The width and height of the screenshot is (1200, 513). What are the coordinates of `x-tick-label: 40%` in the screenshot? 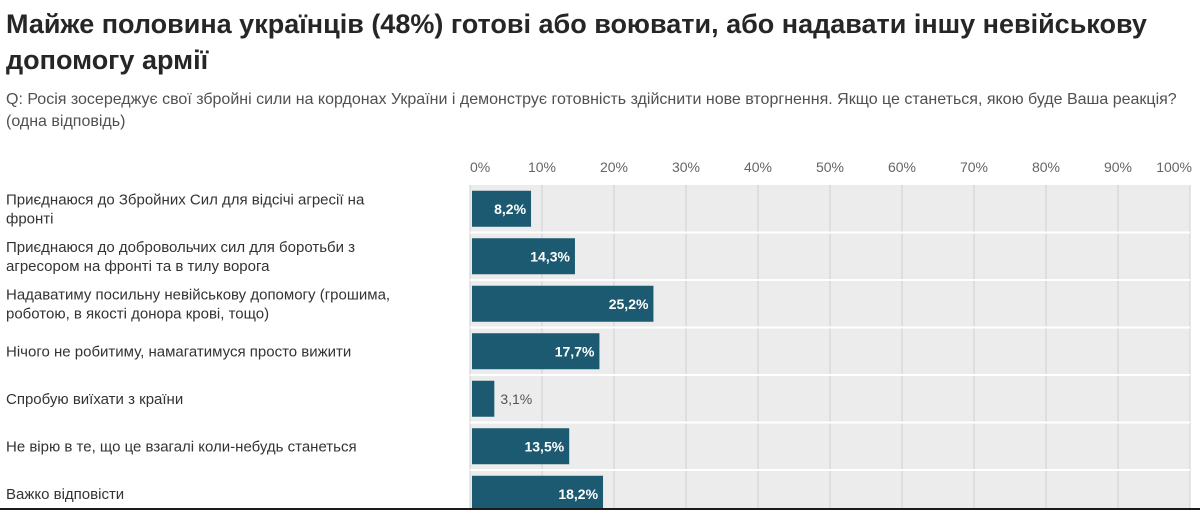 It's located at (758, 167).